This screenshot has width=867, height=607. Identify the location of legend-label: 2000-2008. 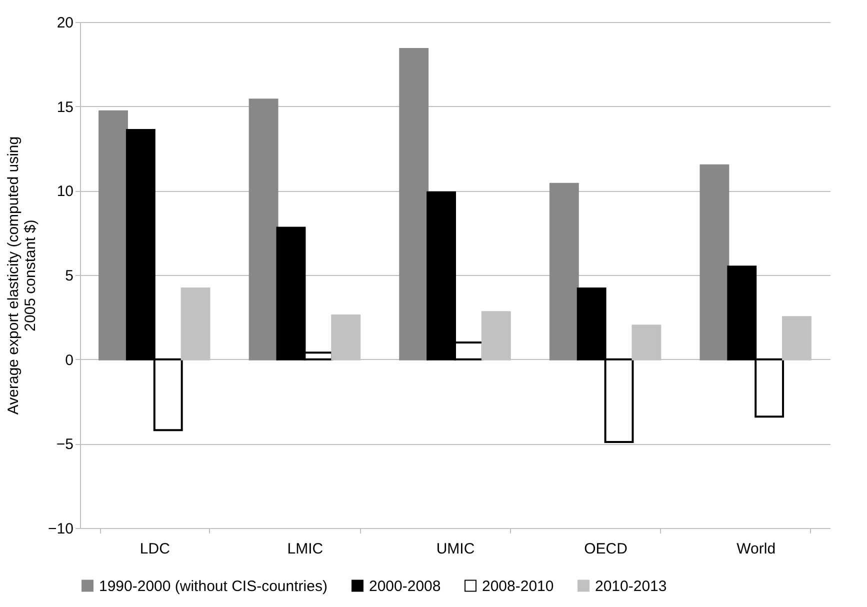
(405, 586).